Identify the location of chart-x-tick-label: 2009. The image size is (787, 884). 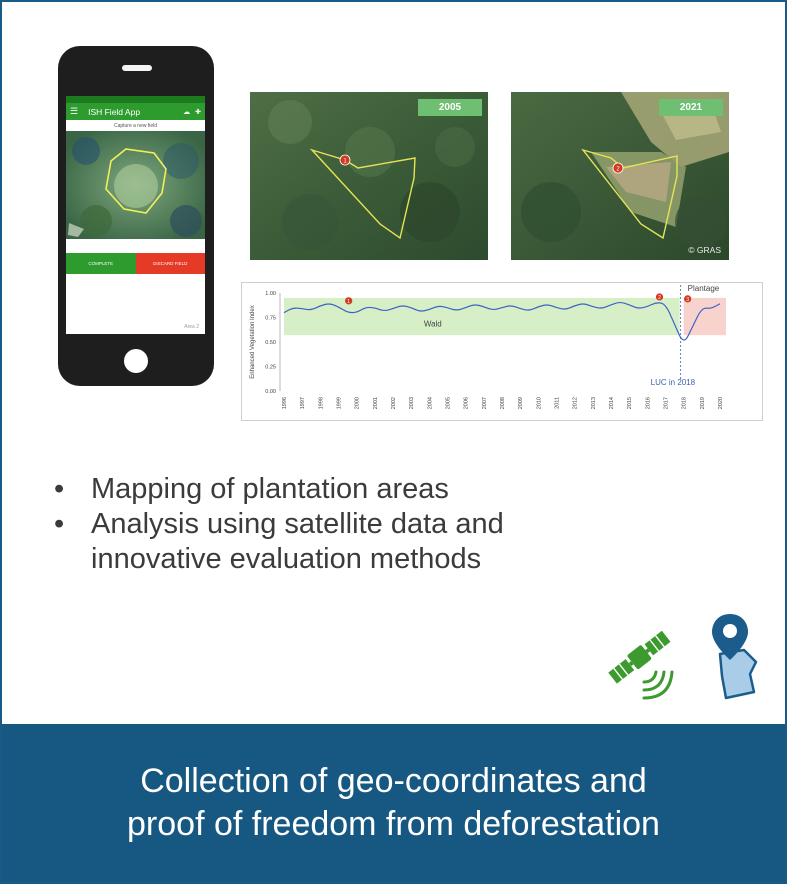
(521, 403).